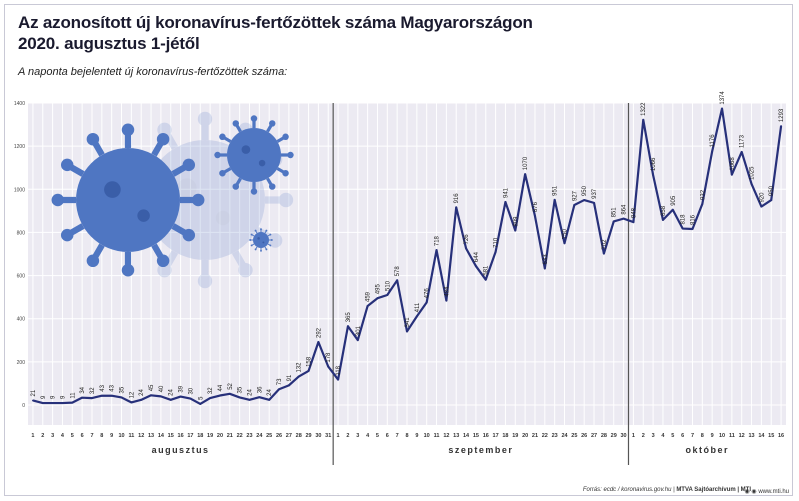 The width and height of the screenshot is (799, 501). I want to click on title-line-2: 2020. augusztus 1-jétől, so click(109, 43).